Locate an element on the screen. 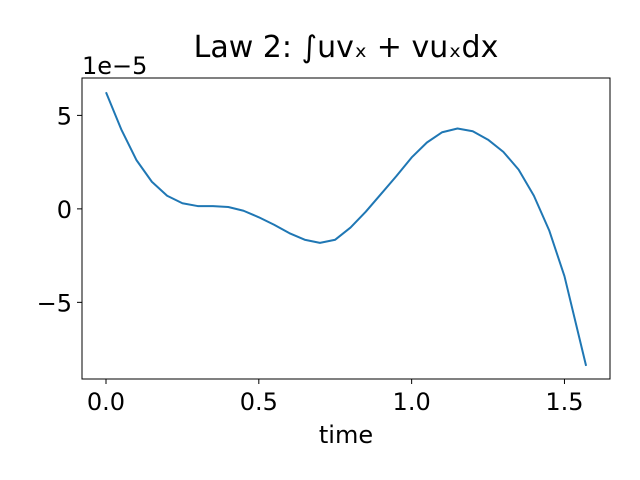 The width and height of the screenshot is (640, 480). x-tick-label: 0.5 is located at coordinates (259, 402).